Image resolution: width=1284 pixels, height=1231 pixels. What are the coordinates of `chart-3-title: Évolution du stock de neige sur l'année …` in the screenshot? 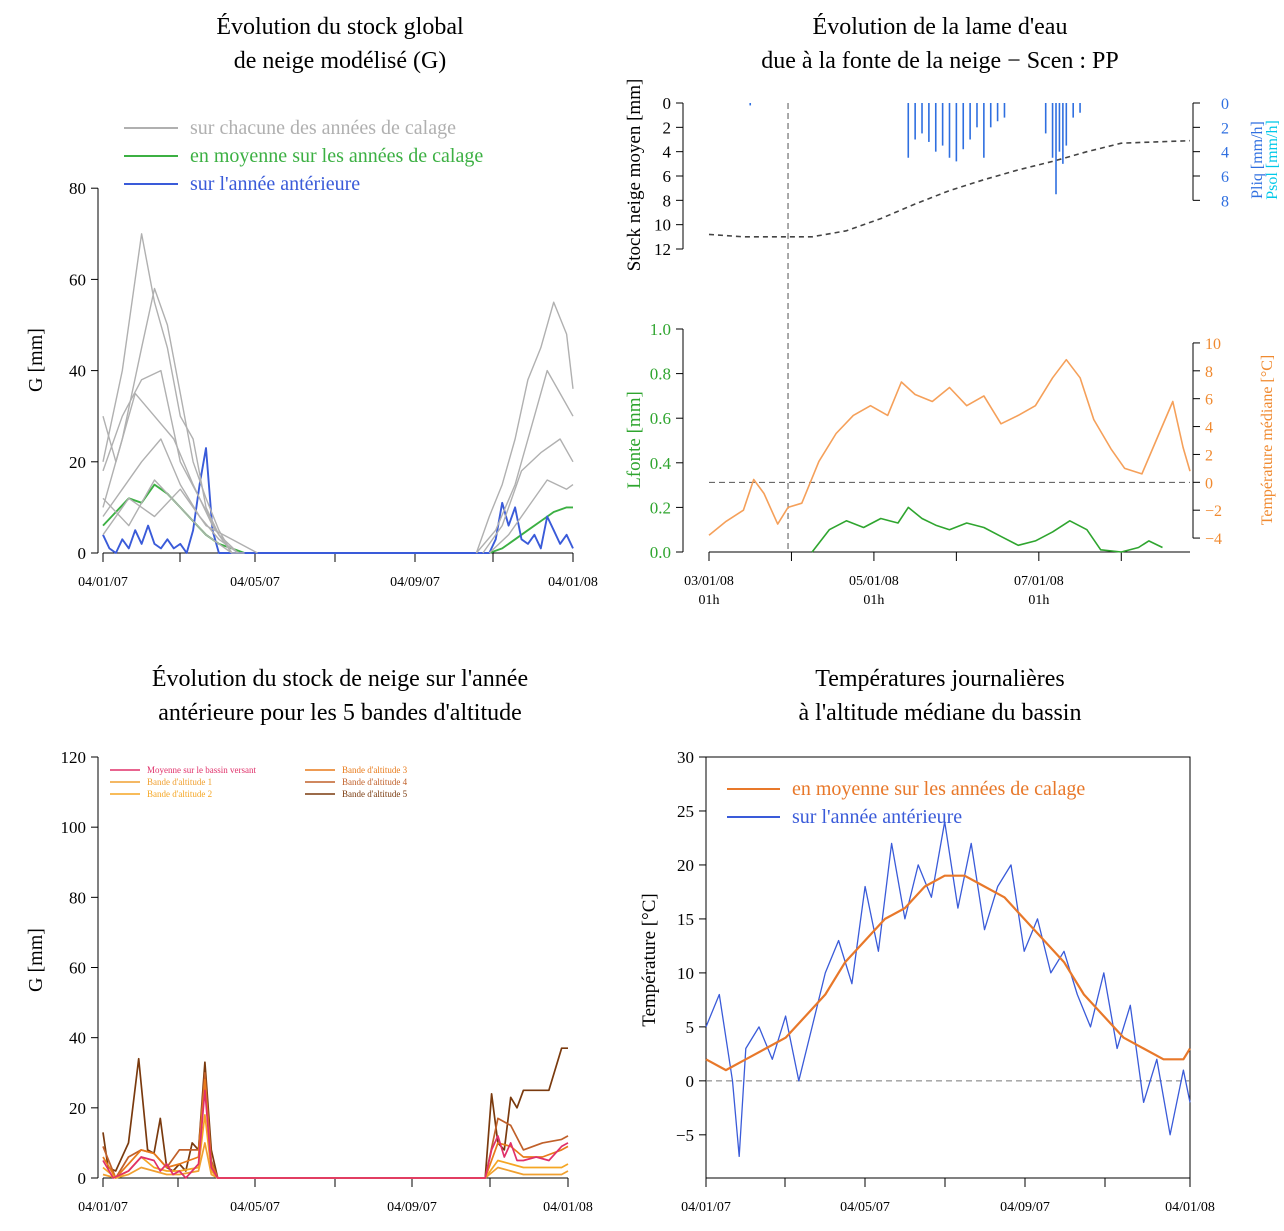 It's located at (340, 696).